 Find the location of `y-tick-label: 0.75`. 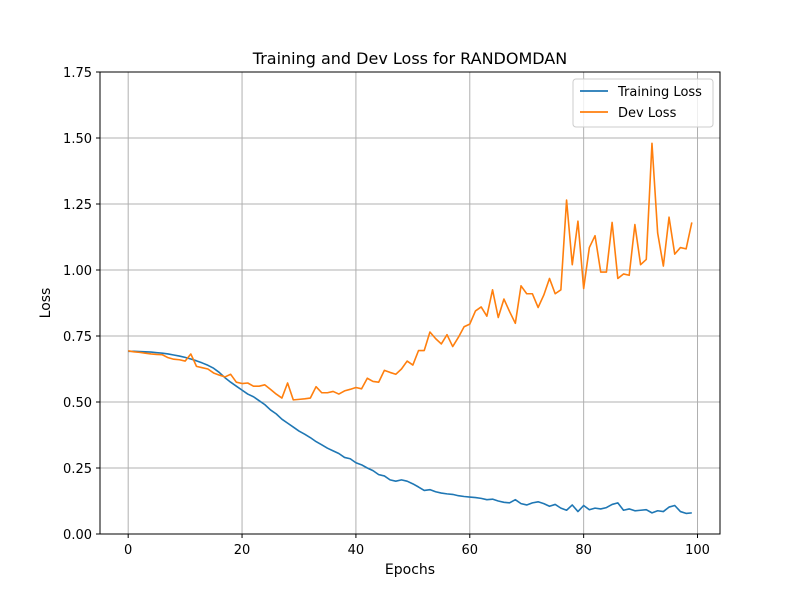

y-tick-label: 0.75 is located at coordinates (77, 337).